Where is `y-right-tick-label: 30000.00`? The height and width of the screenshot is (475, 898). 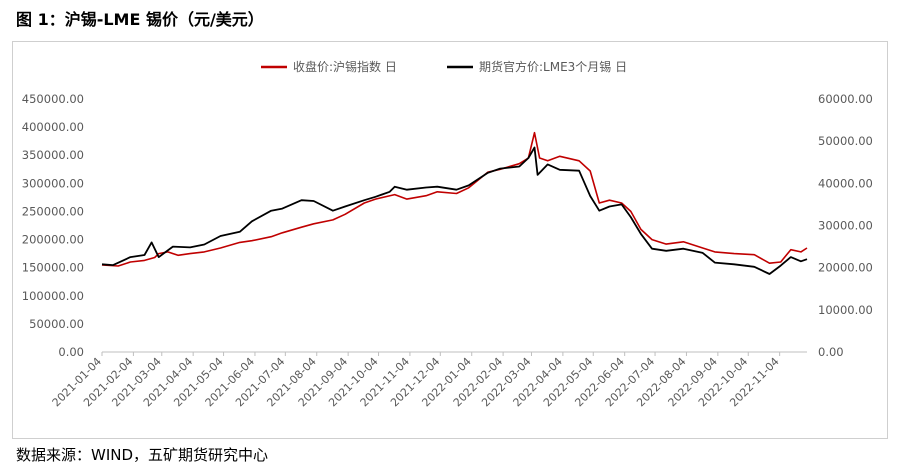 y-right-tick-label: 30000.00 is located at coordinates (845, 226).